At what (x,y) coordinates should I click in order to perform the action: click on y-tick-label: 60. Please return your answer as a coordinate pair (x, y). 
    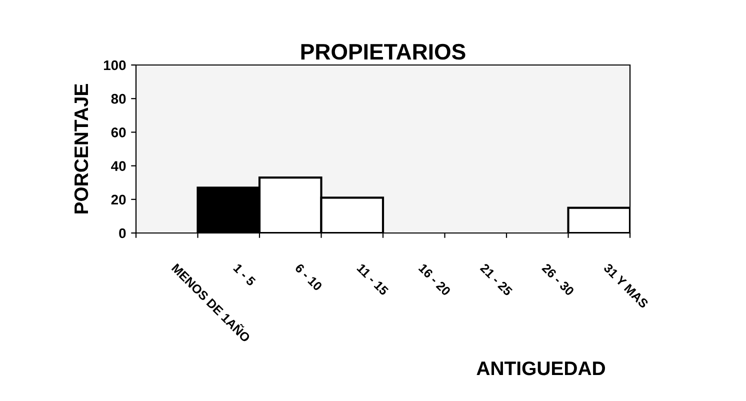
    Looking at the image, I should click on (118, 133).